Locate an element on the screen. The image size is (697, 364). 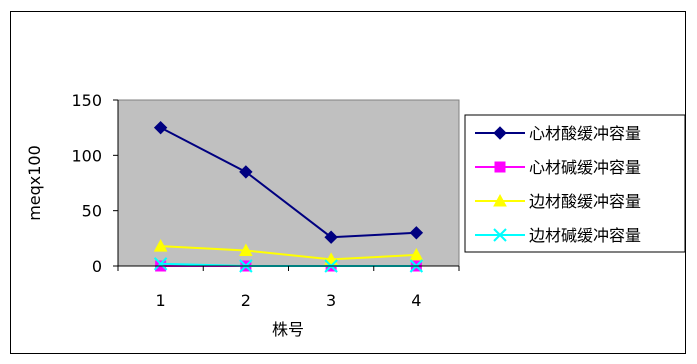
legend-label-1: 心材酸缓冲容量 is located at coordinates (585, 133).